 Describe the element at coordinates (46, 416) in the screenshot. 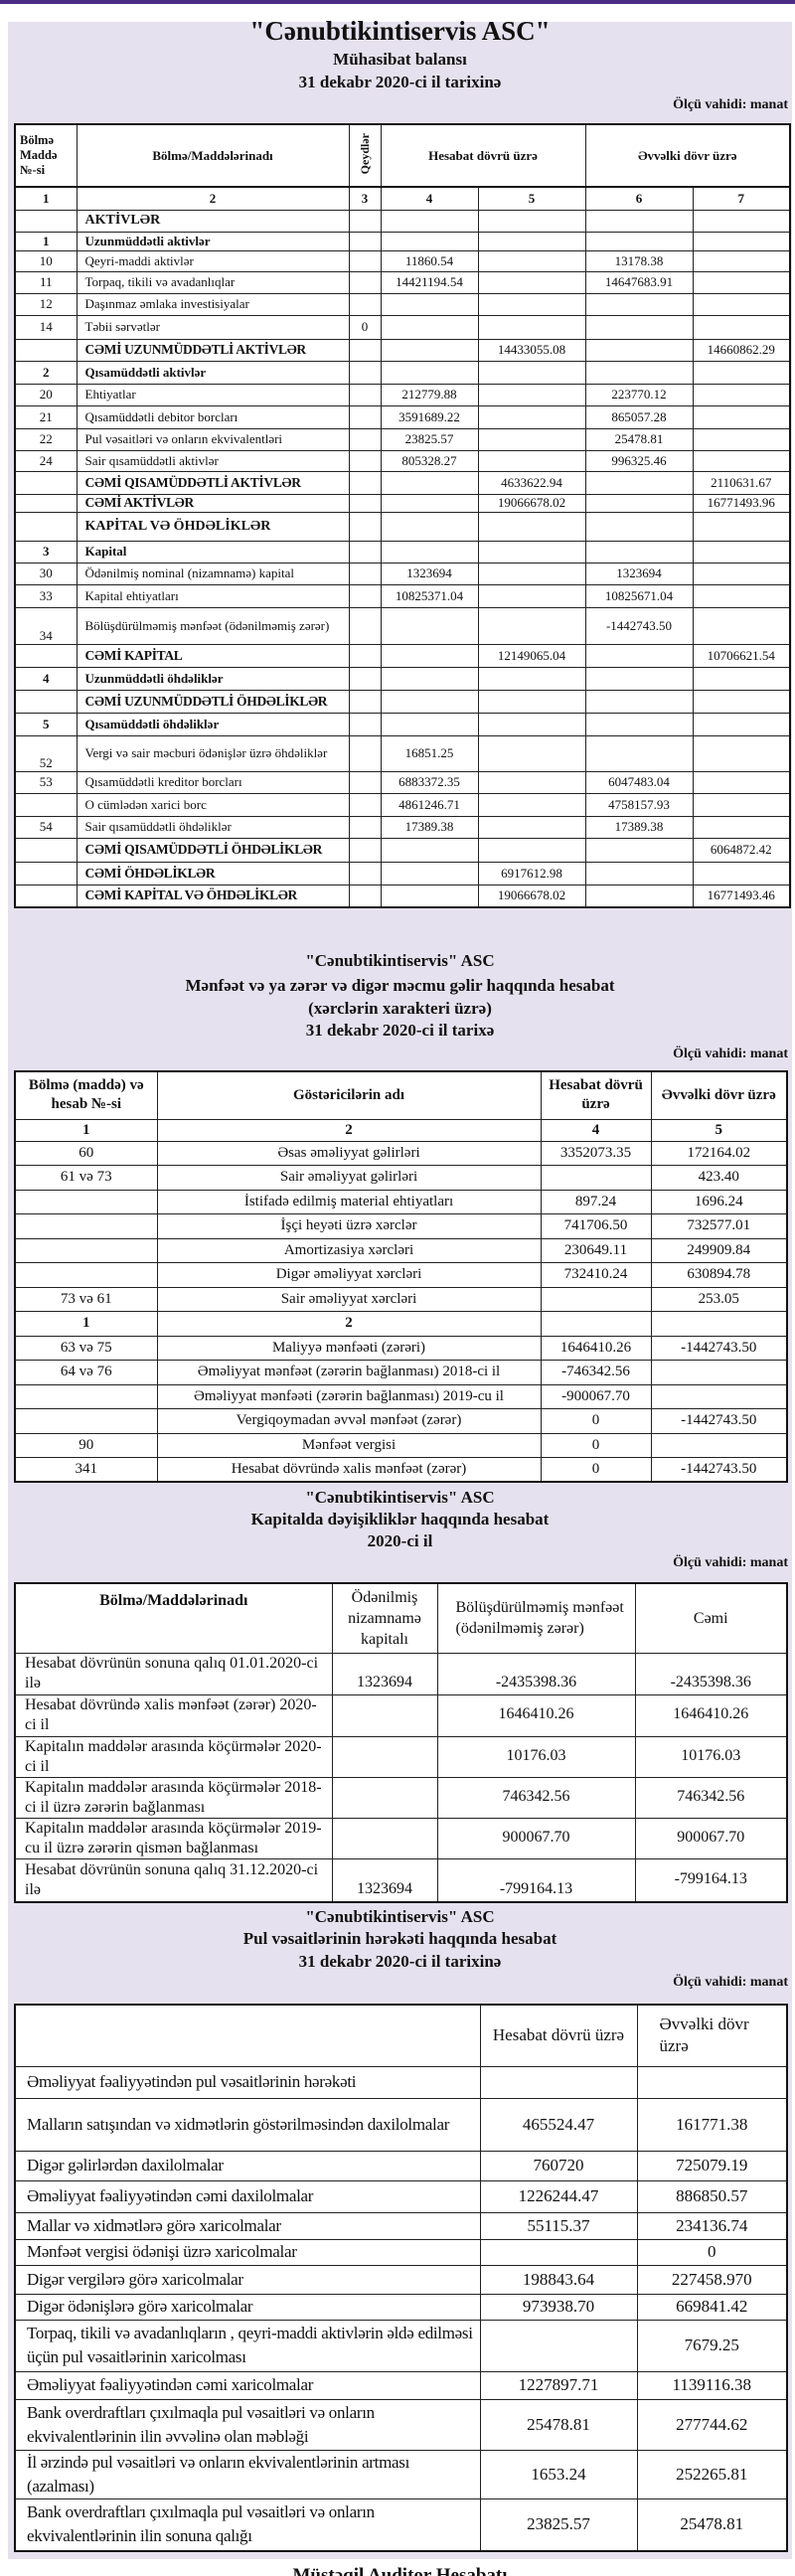

I see `cell-code: 21` at that location.